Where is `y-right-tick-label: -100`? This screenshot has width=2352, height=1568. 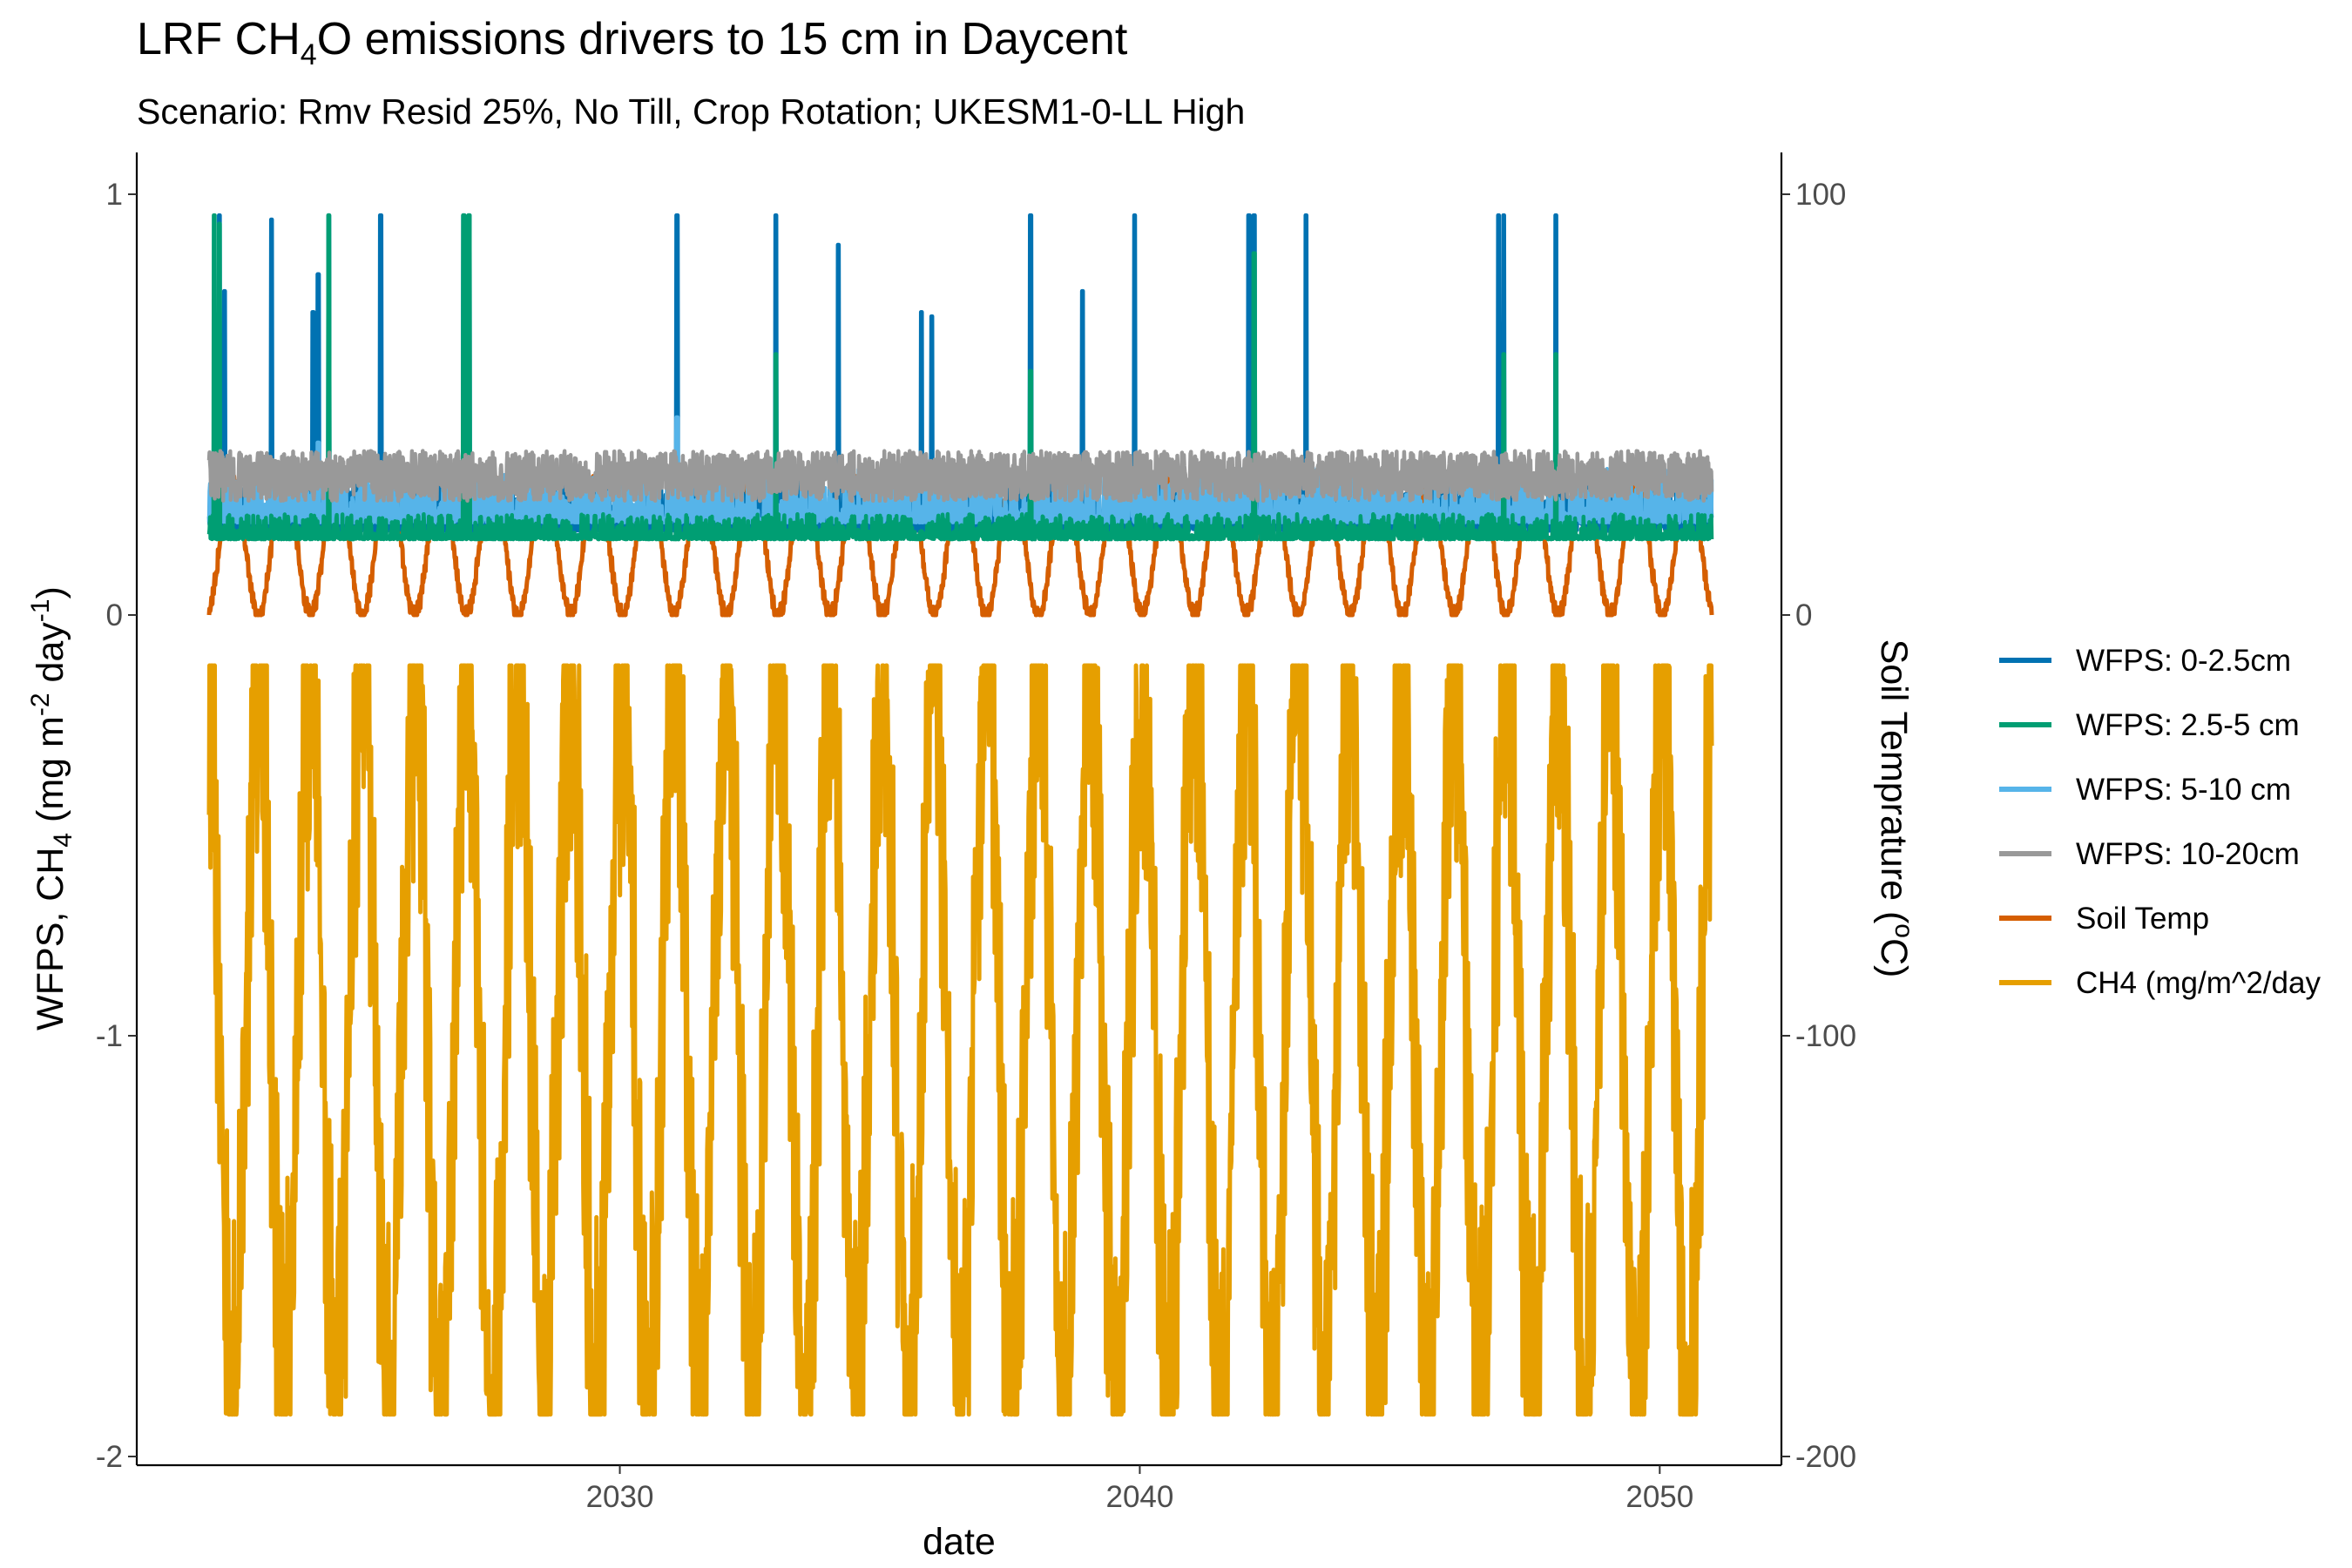
y-right-tick-label: -100 is located at coordinates (1825, 1036).